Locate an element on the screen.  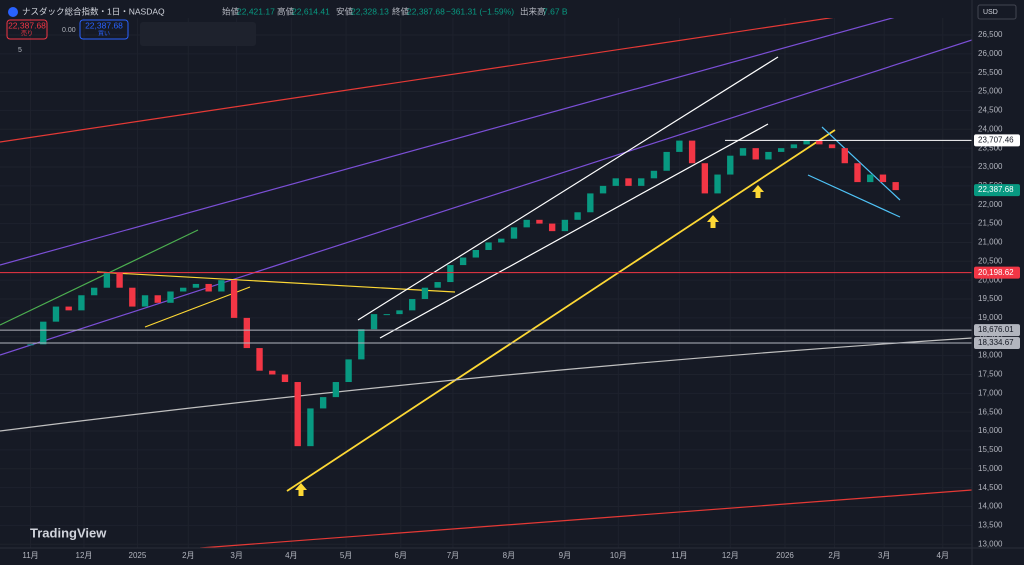
x-tick-label: 3月 is located at coordinates (884, 555).